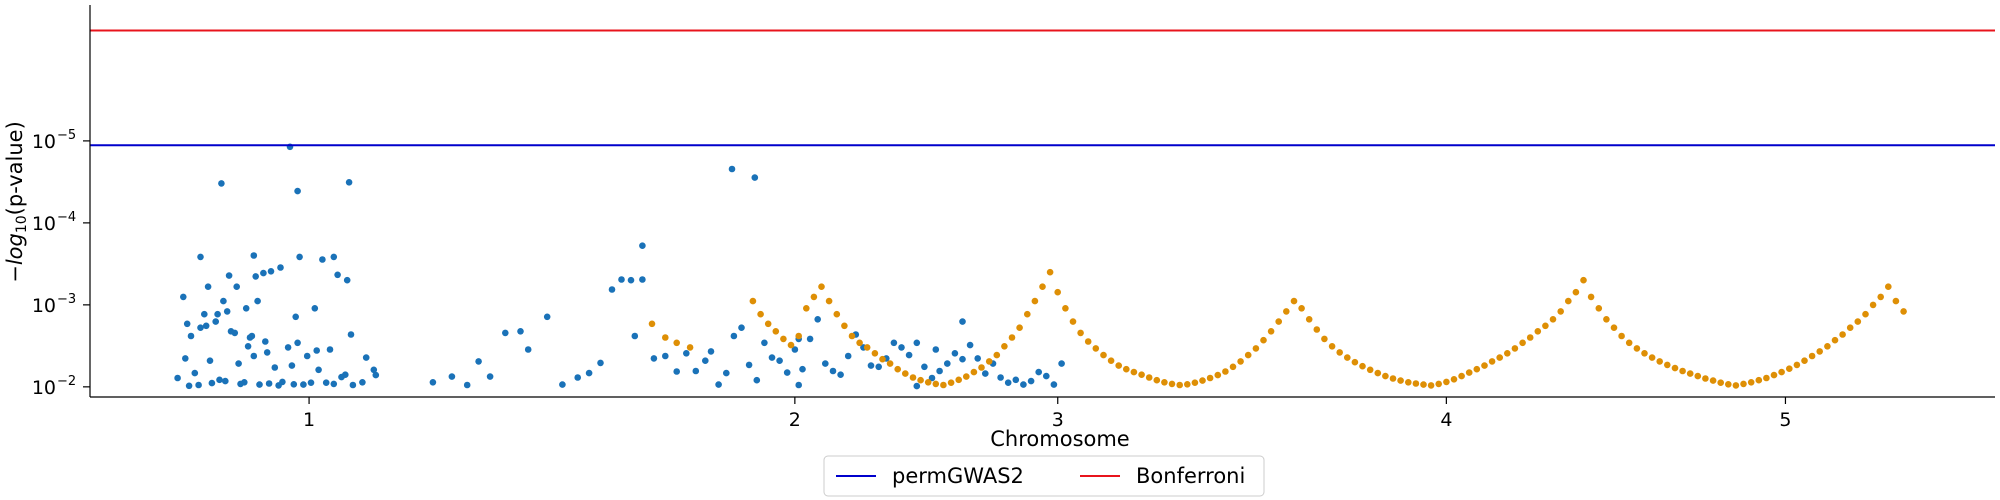  What do you see at coordinates (66, 217) in the screenshot?
I see `y-tick-exponent: −4` at bounding box center [66, 217].